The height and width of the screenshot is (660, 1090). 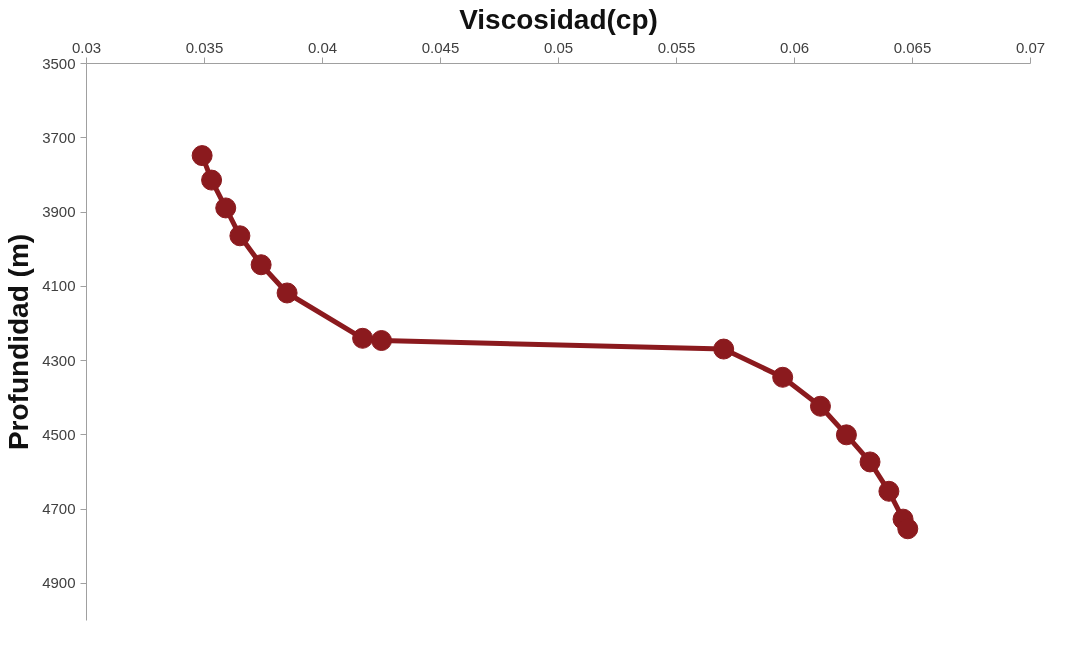 I want to click on y-tick-label: 4300, so click(x=59, y=360).